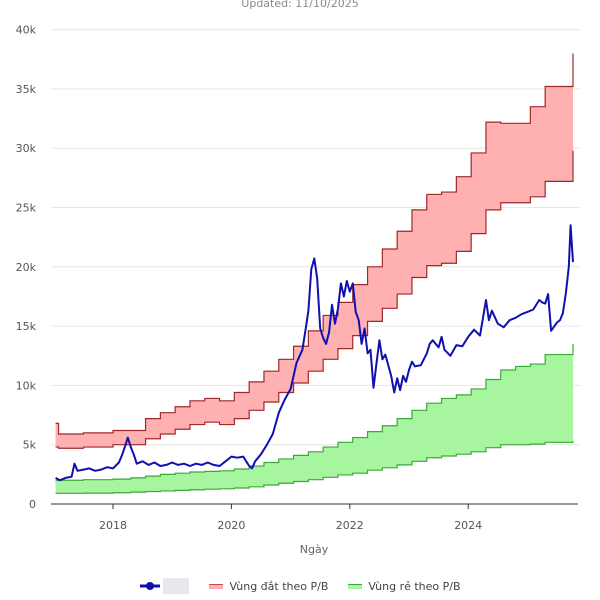 The width and height of the screenshot is (600, 600). Describe the element at coordinates (26, 385) in the screenshot. I see `y-tick-label: 10k` at that location.